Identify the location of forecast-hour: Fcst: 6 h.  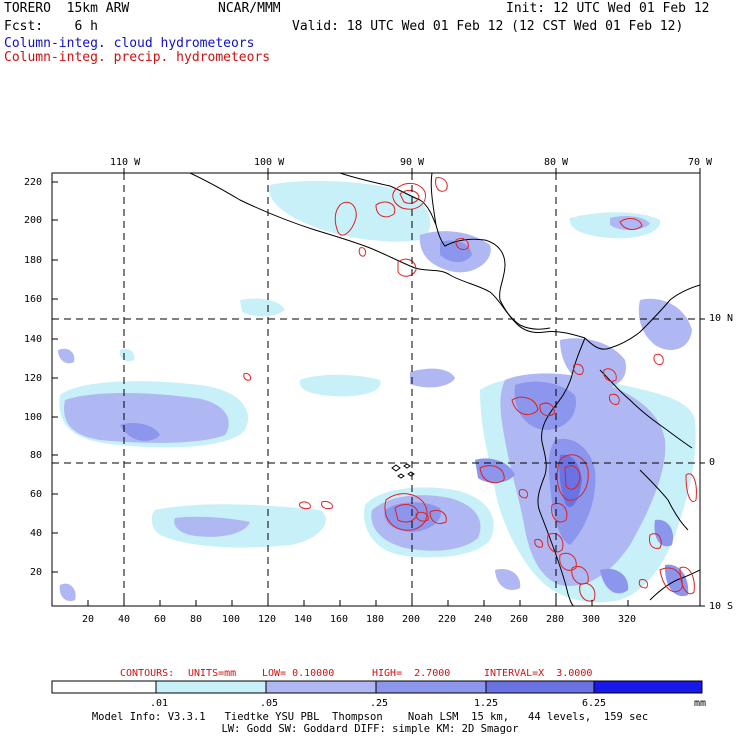
(51, 26).